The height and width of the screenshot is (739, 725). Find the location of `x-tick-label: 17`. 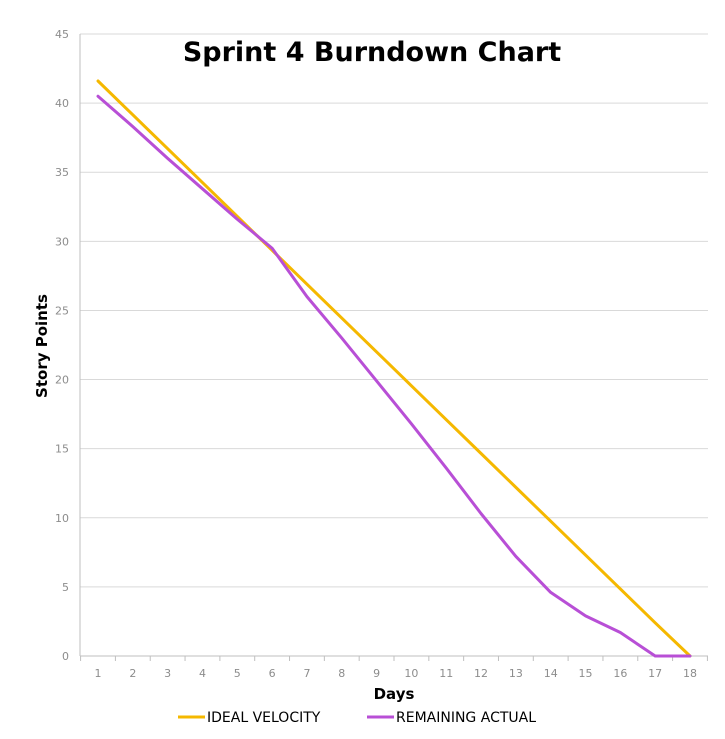

x-tick-label: 17 is located at coordinates (655, 673).